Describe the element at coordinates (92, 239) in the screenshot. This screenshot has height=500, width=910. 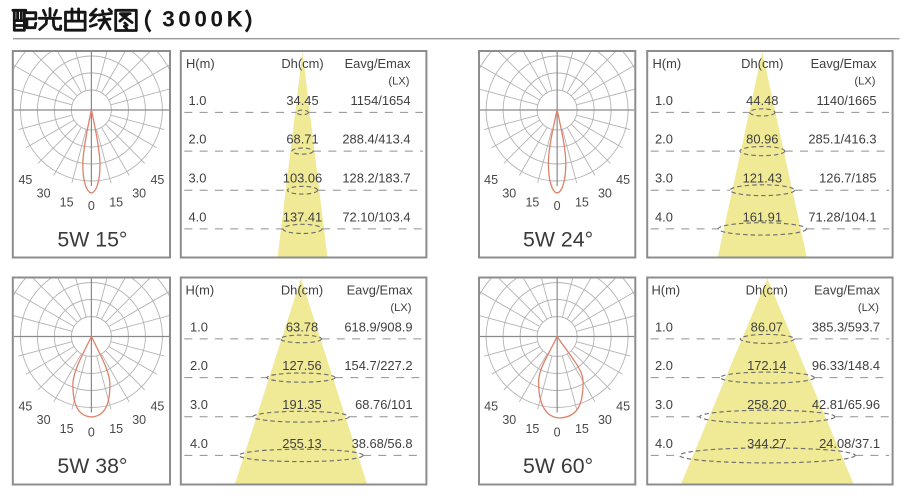
I see `svg-text: 5W 15°` at that location.